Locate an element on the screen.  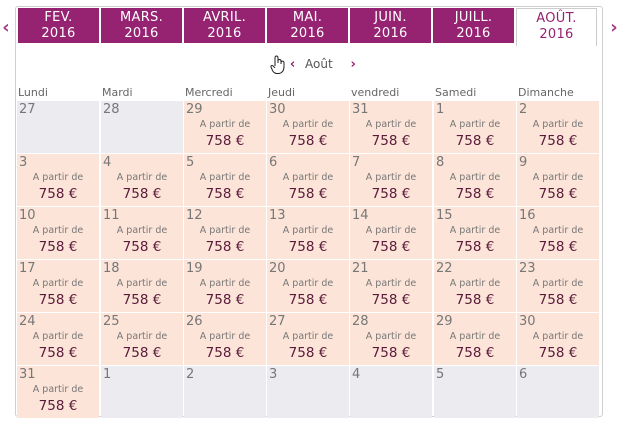
day-cell-available: 17 A partir de 758 € is located at coordinates (58, 286).